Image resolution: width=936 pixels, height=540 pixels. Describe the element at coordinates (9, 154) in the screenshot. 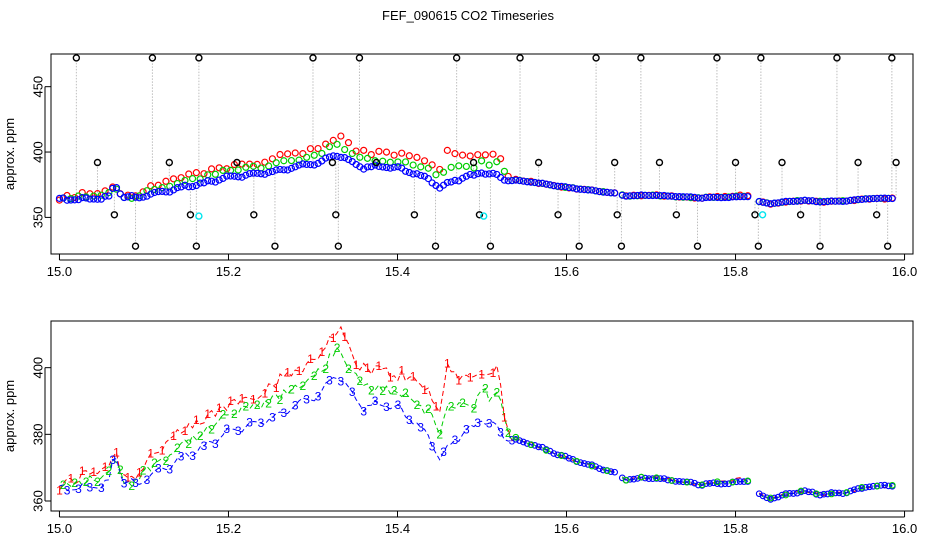

I see `y-axis-label: approx. ppm` at that location.